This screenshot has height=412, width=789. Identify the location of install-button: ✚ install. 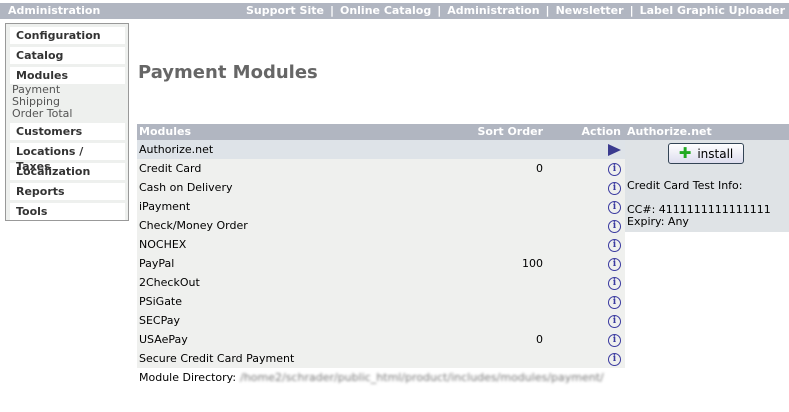
(706, 153).